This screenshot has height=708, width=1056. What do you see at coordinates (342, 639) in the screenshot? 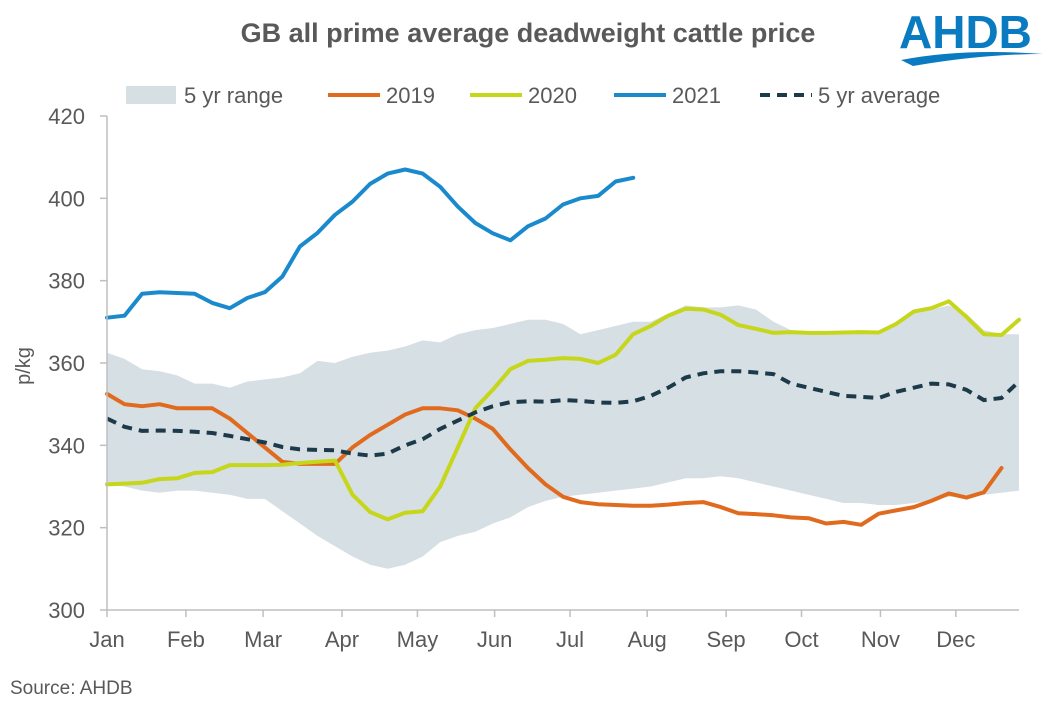
I see `x-tick-label: Apr` at bounding box center [342, 639].